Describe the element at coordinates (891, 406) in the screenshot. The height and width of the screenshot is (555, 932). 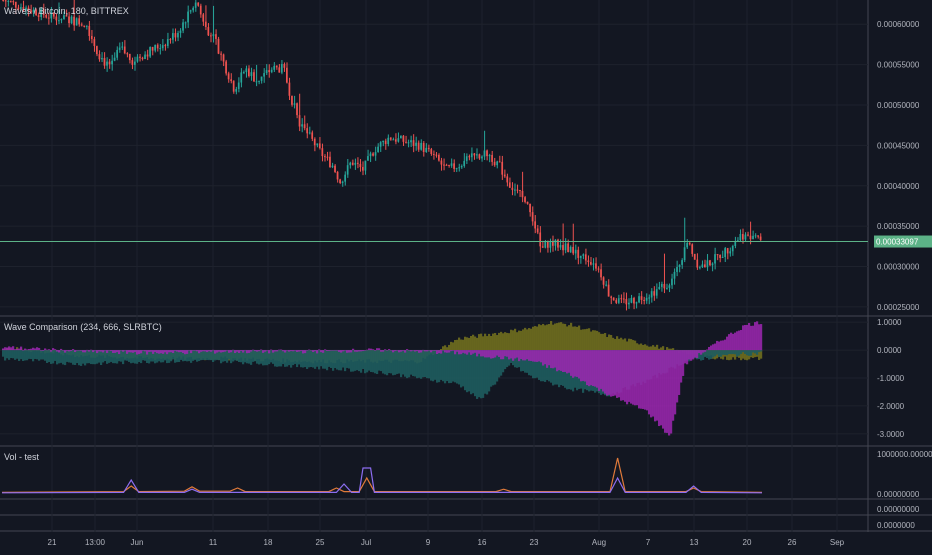
I see `wave-tick-label: -2.0000` at that location.